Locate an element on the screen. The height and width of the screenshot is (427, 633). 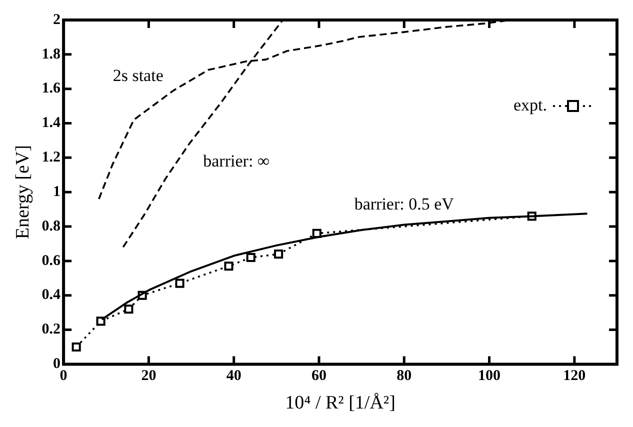
y-tick-label: 0.8 is located at coordinates (51, 226).